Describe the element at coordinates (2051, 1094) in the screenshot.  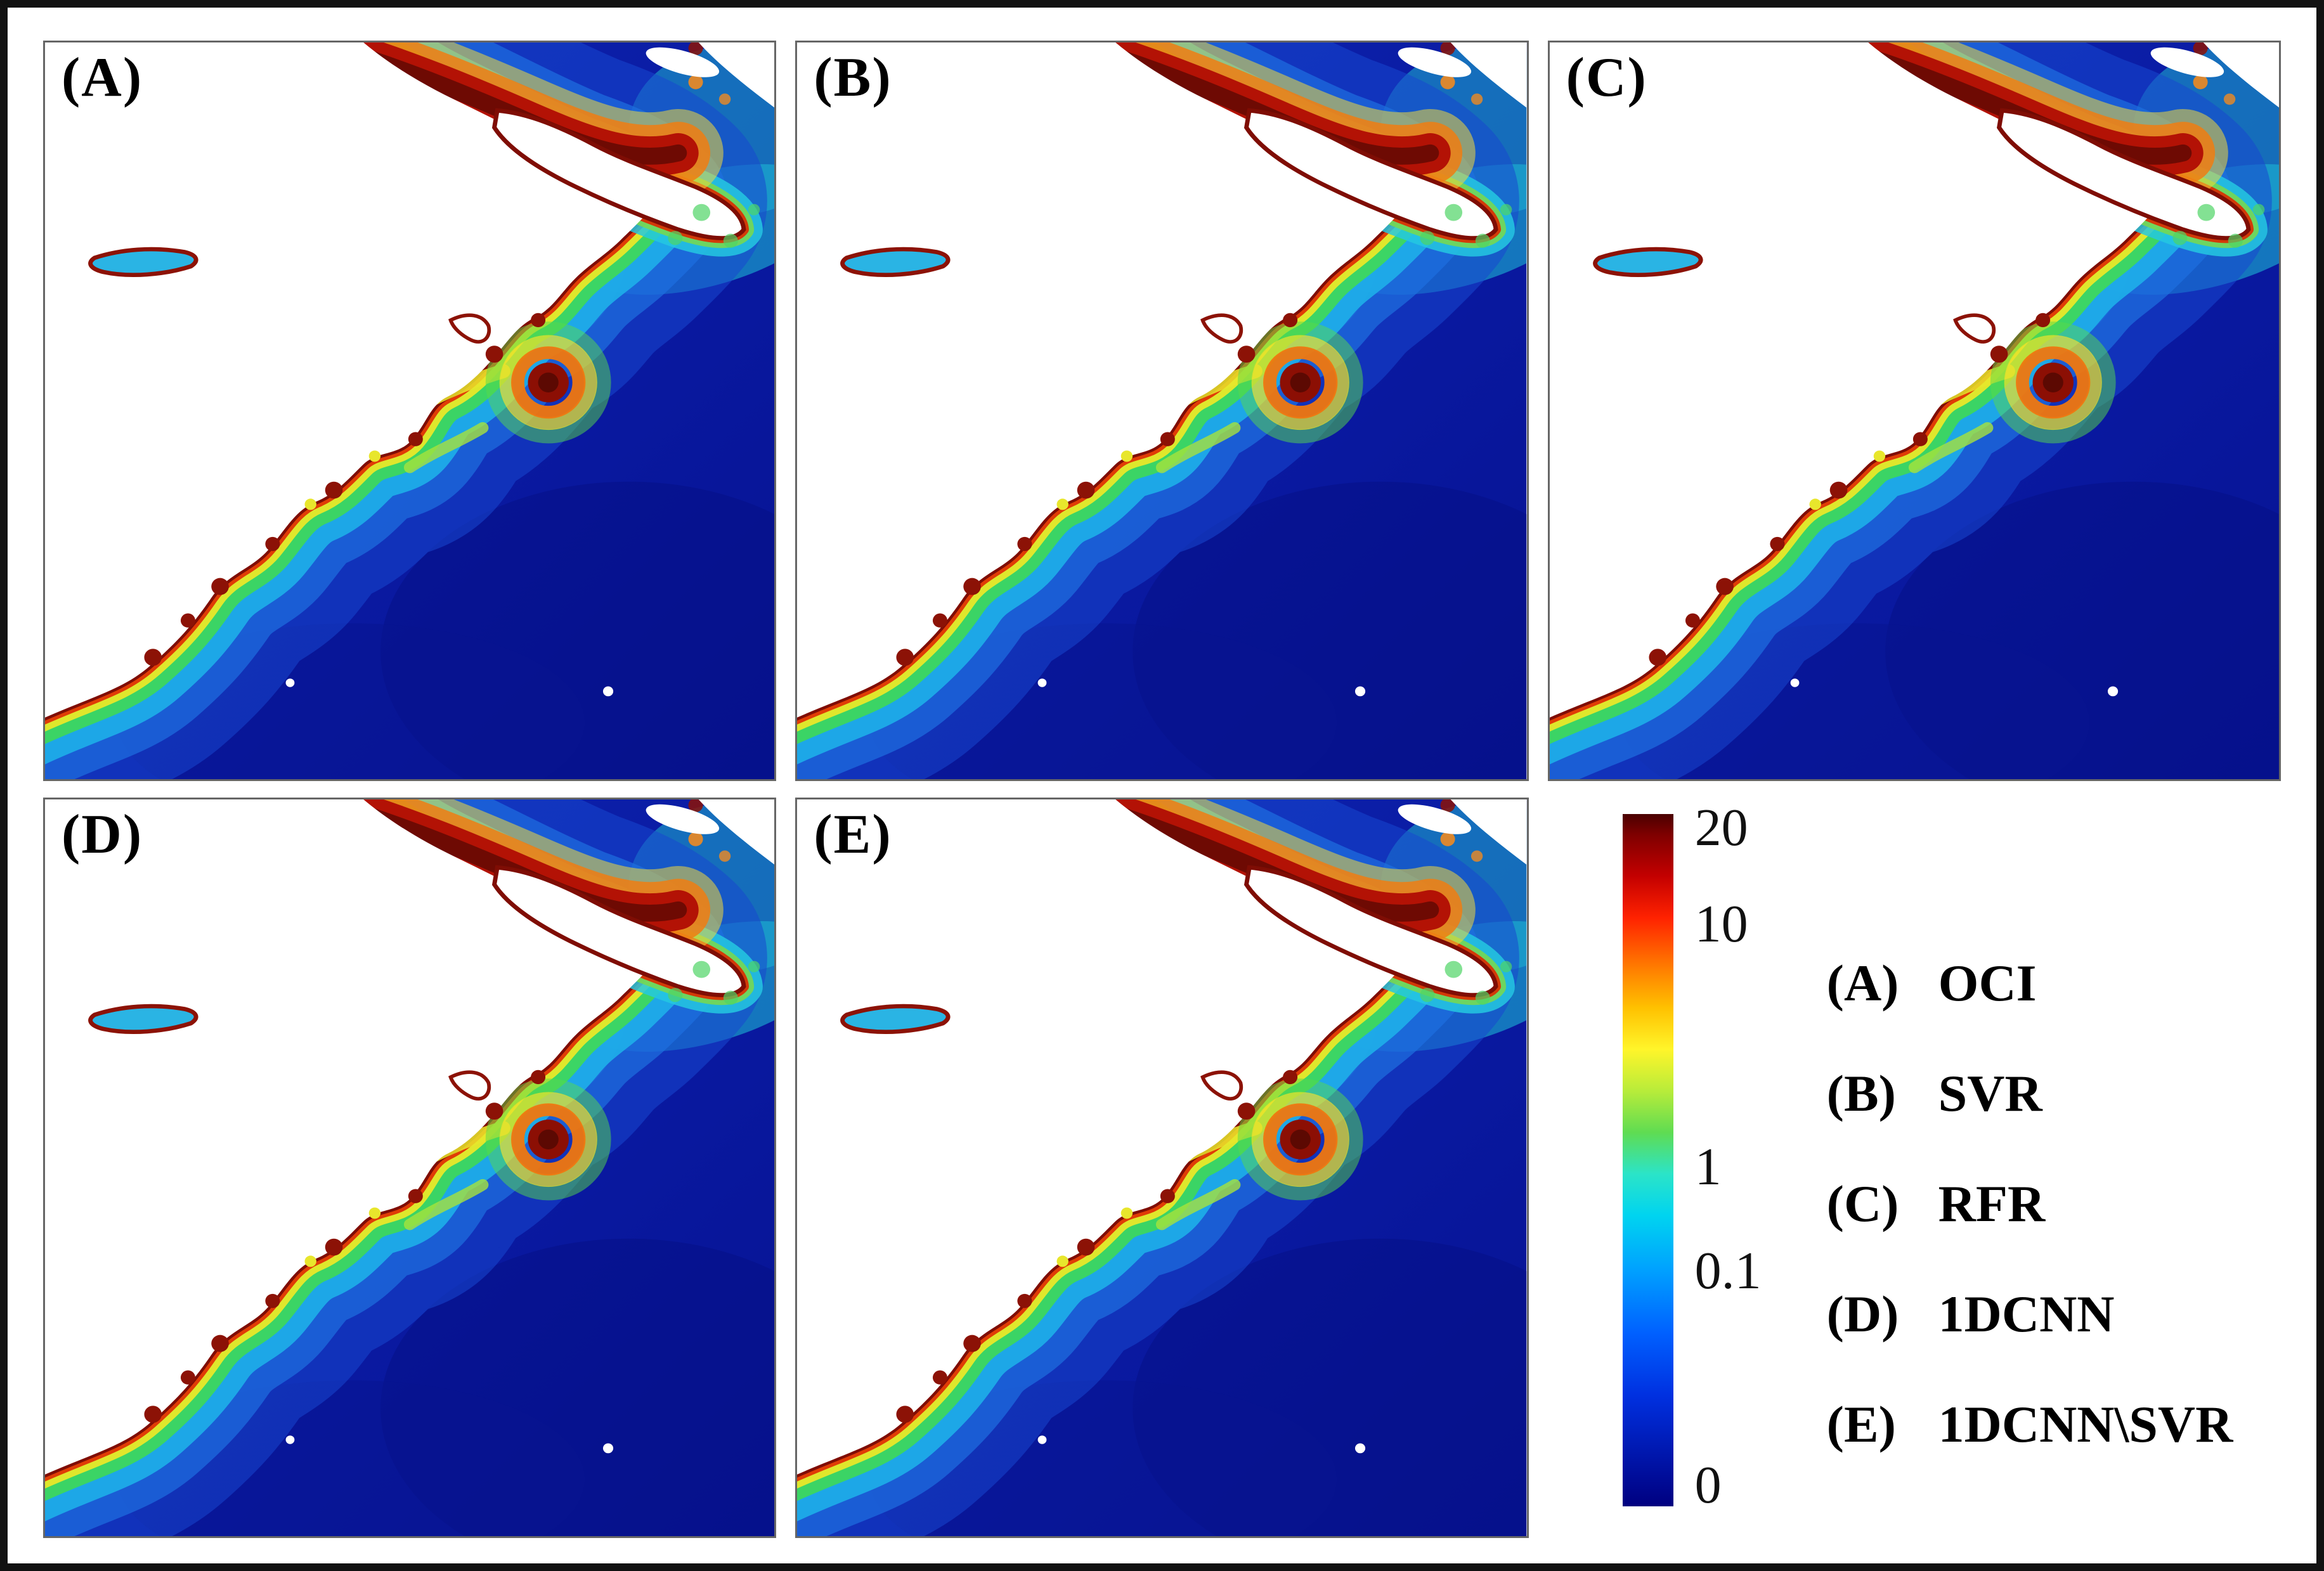
I see `legend-entry-svr: (B) SVR` at that location.